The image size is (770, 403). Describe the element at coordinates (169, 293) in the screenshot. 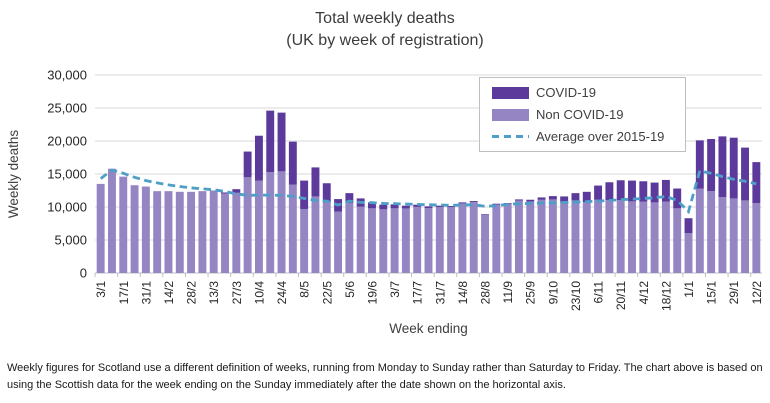

I see `x-tick-label: 14/2` at that location.